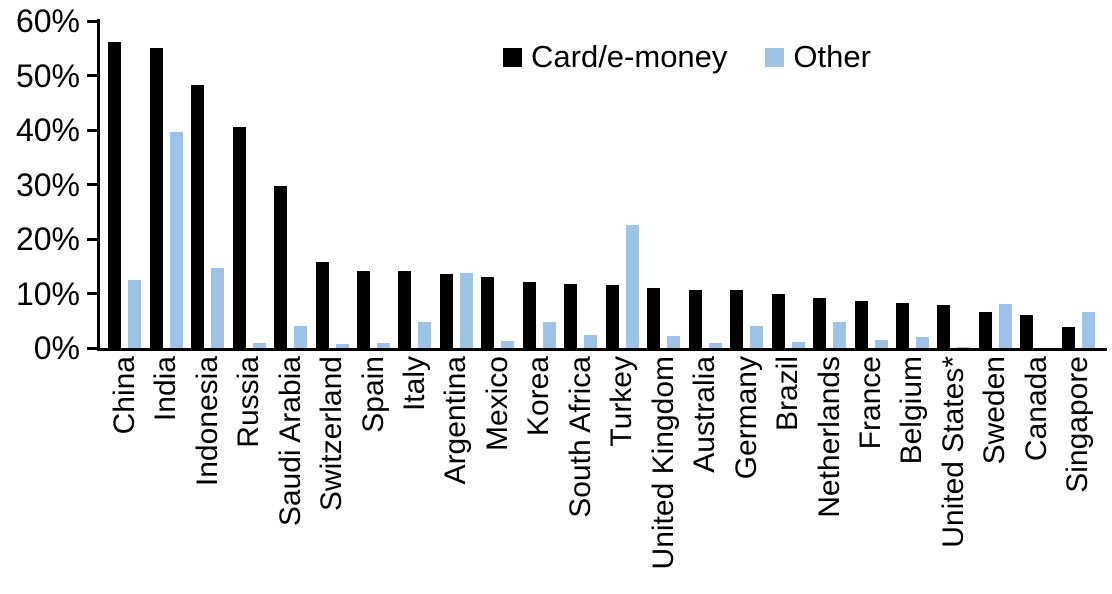 The width and height of the screenshot is (1112, 594). I want to click on category-label: Australia, so click(705, 414).